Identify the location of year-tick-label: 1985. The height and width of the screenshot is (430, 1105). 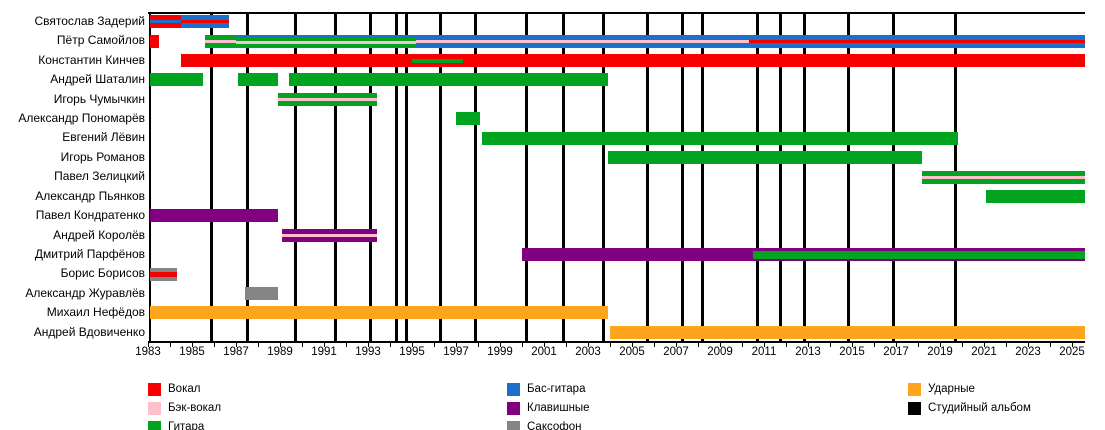
(192, 352).